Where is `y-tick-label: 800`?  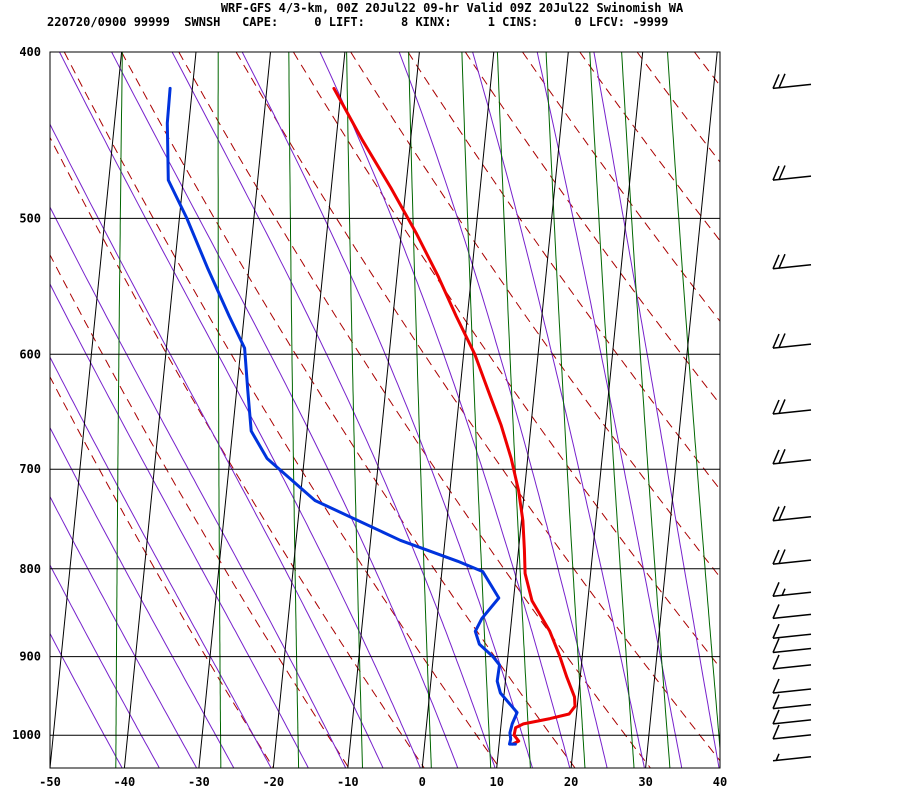
y-tick-label: 800 is located at coordinates (30, 569).